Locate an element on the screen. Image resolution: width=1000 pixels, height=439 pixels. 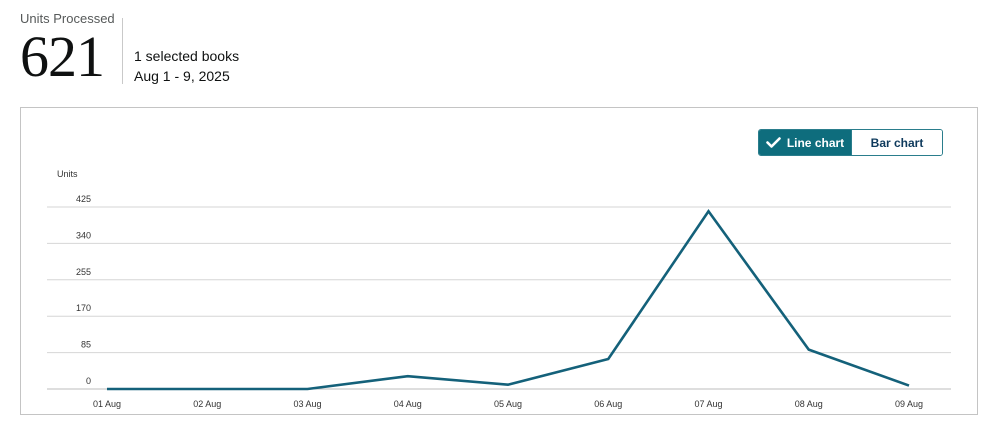
date-range: Aug 1 - 9, 2025 is located at coordinates (182, 76).